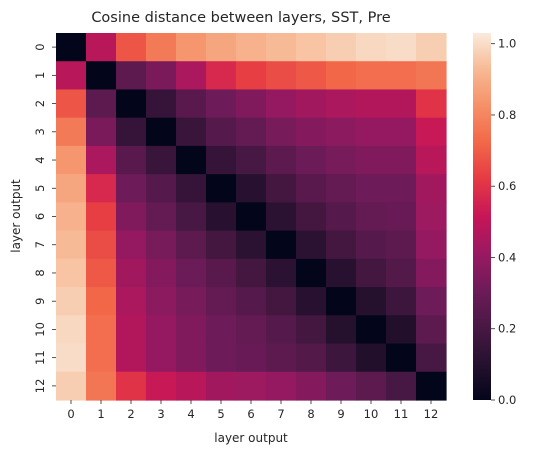 Image resolution: width=535 pixels, height=455 pixels. I want to click on colorbar-tick-label: 0.8, so click(507, 115).